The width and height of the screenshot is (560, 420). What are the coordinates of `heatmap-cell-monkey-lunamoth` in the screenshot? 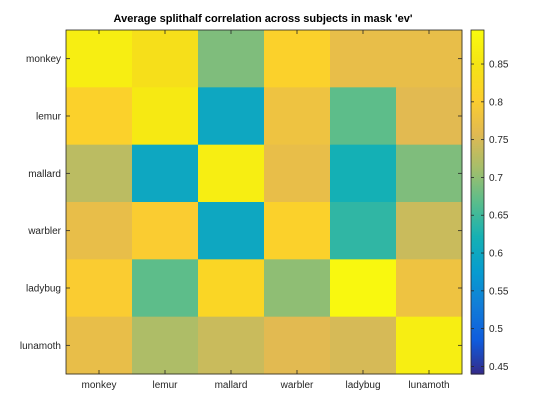 It's located at (429, 59).